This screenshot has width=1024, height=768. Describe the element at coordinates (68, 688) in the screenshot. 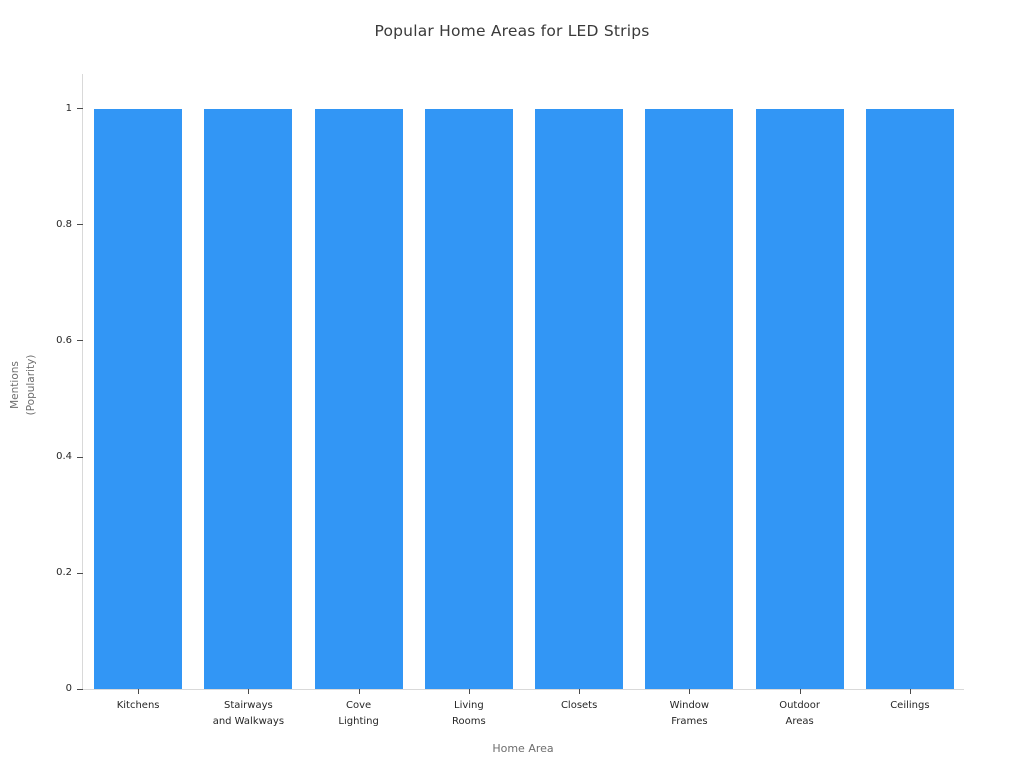

I see `y-tick-label: 0` at that location.